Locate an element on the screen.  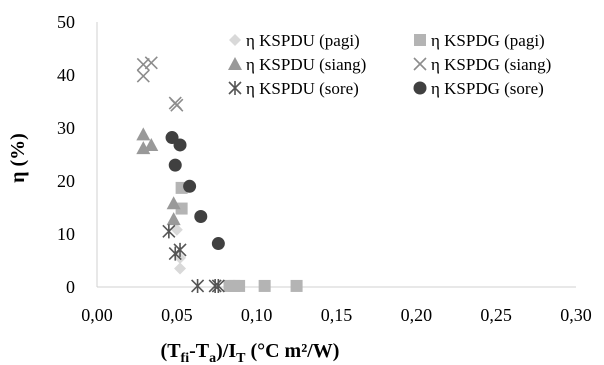
x-tick-label: 0,00 is located at coordinates (97, 315).